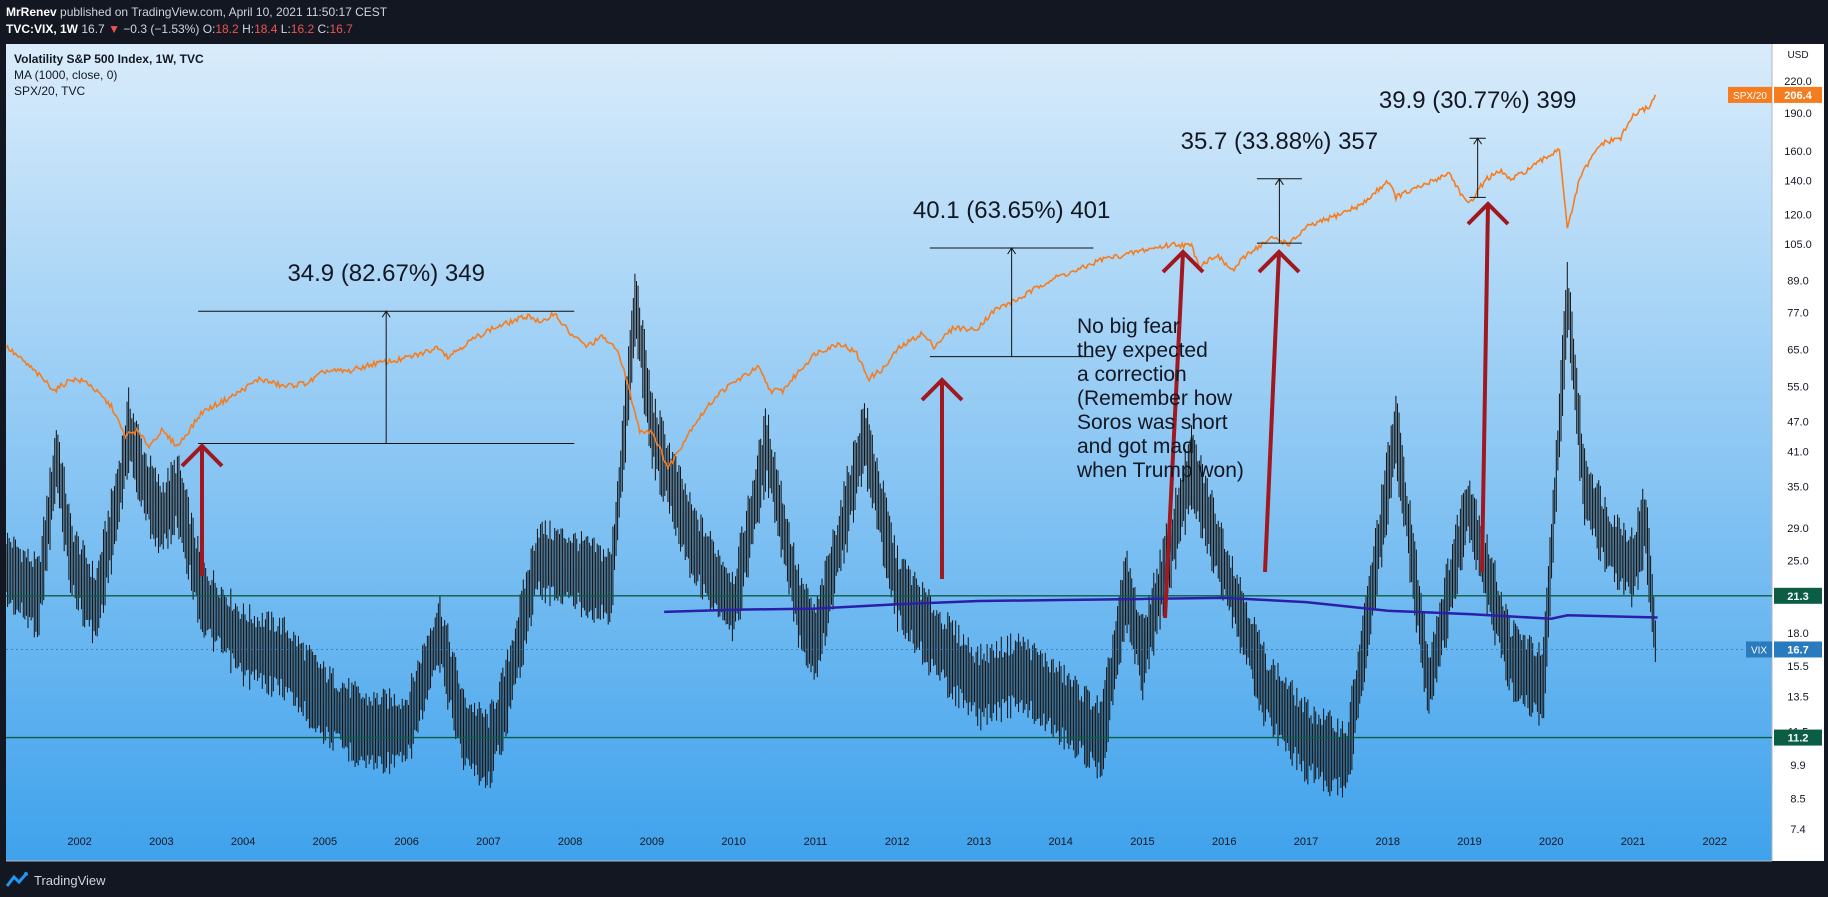 Image resolution: width=1828 pixels, height=897 pixels. I want to click on legend-spx: SPX/20, TVC, so click(50, 91).